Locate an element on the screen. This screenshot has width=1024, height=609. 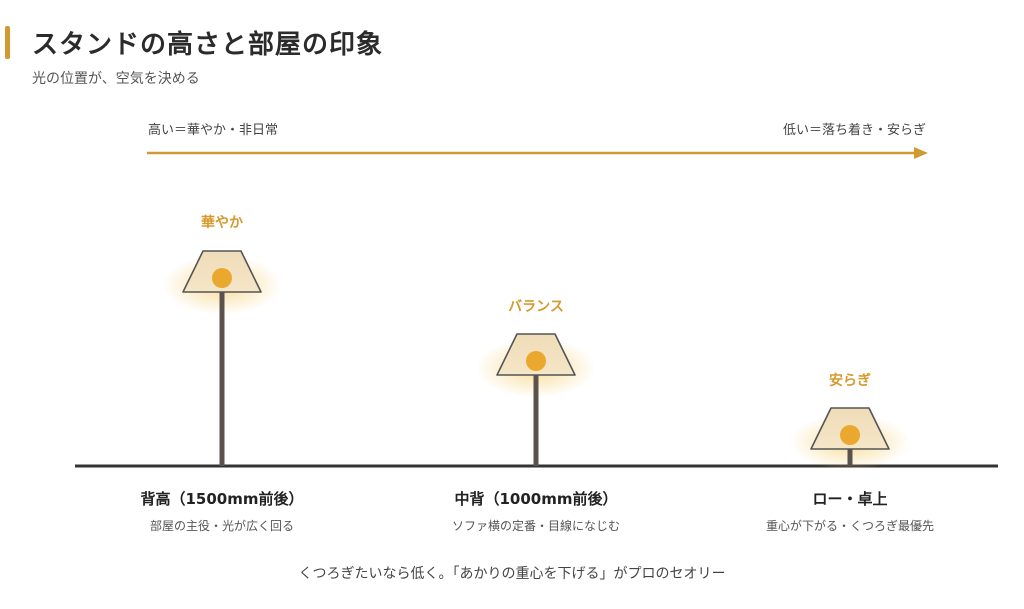
mood-label-medium: バランス is located at coordinates (536, 307).